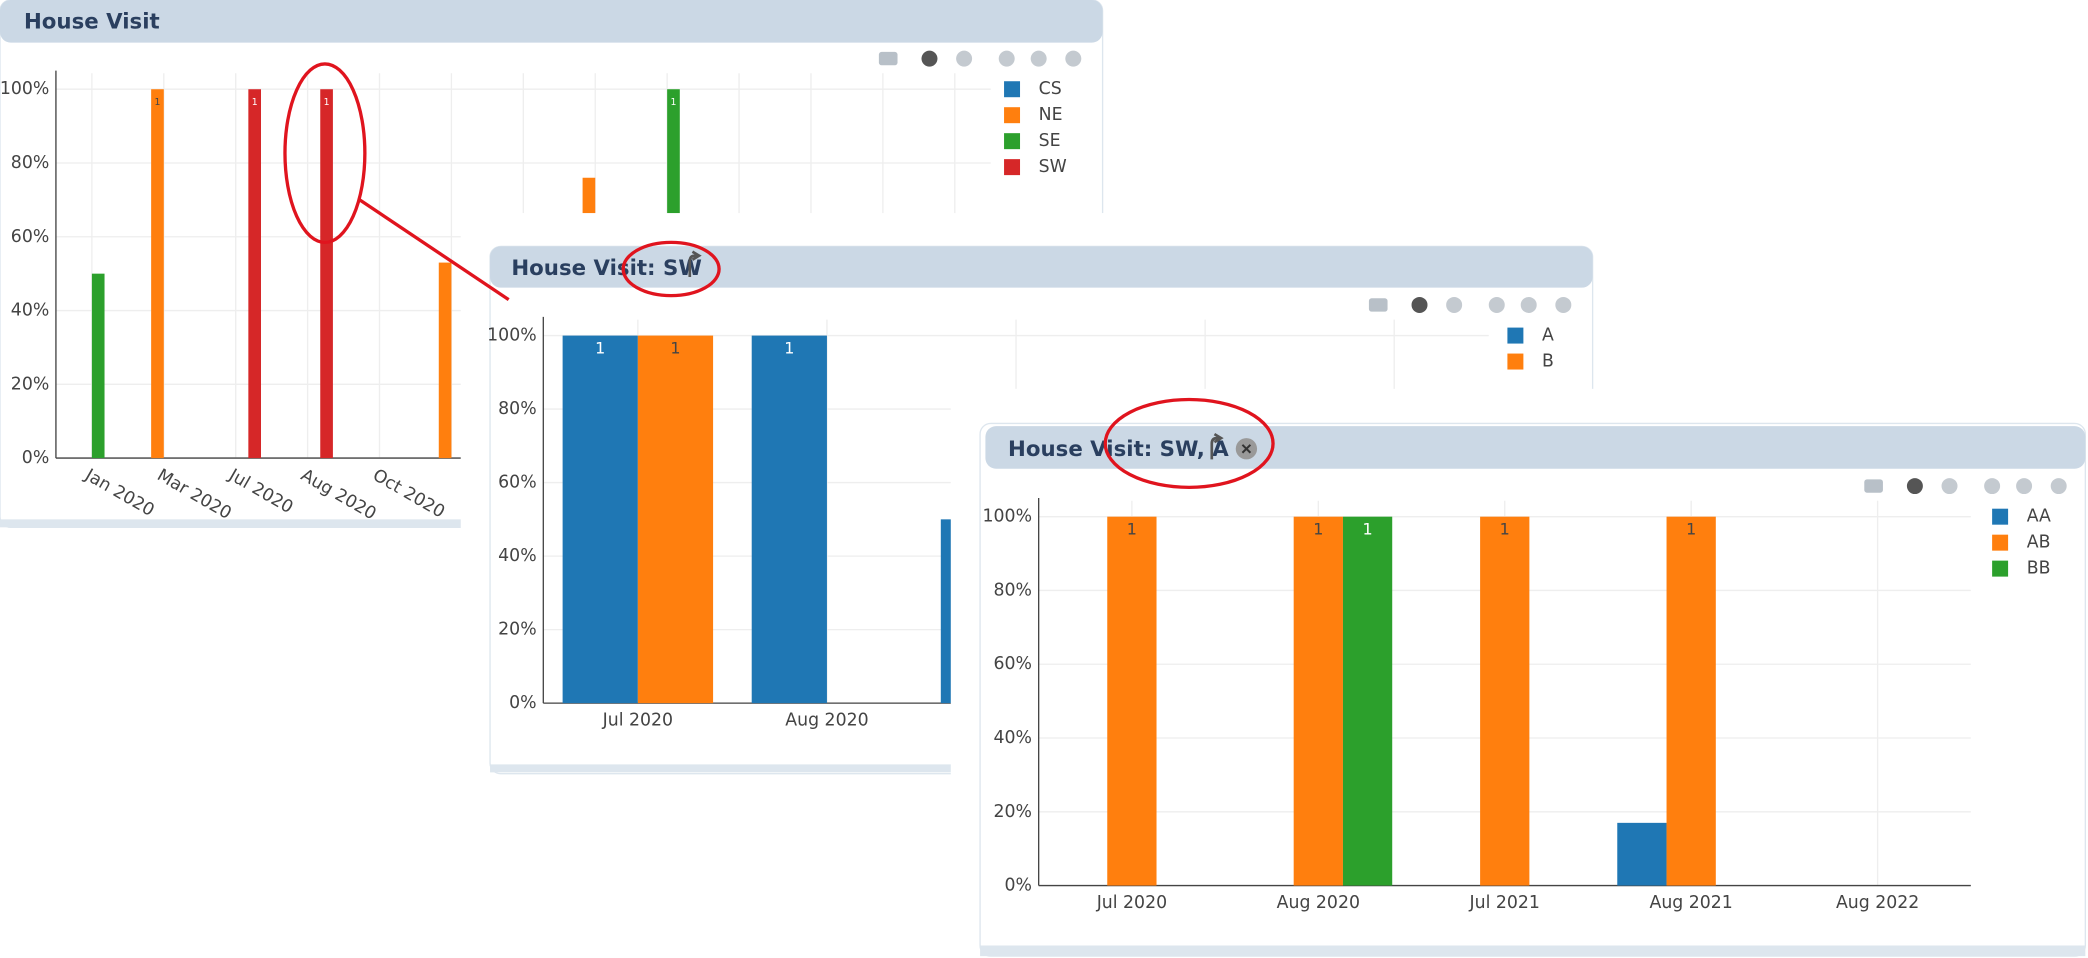  I want to click on highlight-arrow, so click(434, 250).